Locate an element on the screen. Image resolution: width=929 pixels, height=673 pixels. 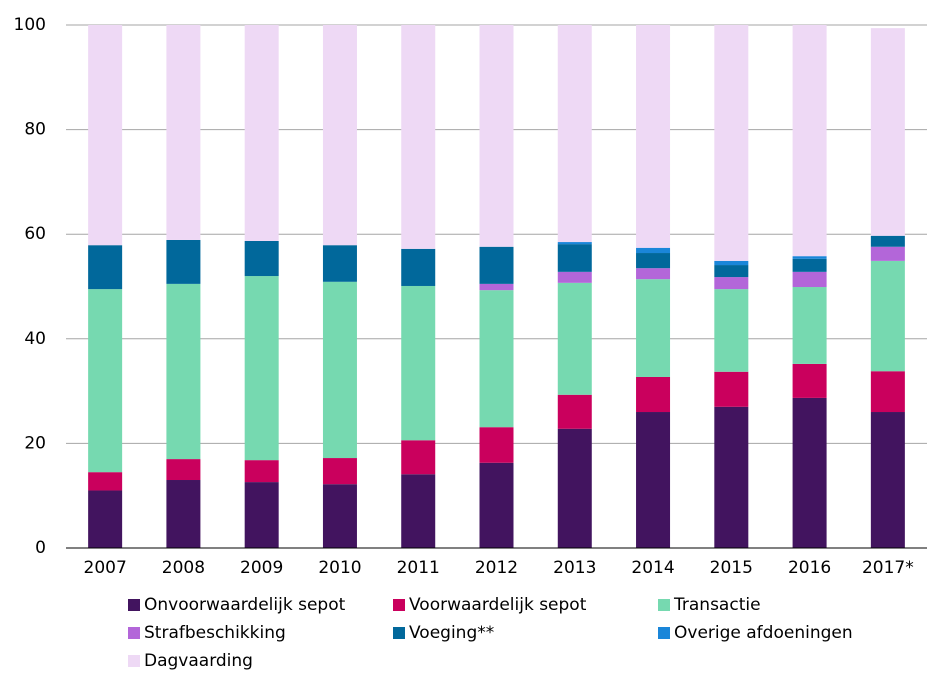
y-tick-label: 80 is located at coordinates (35, 130).